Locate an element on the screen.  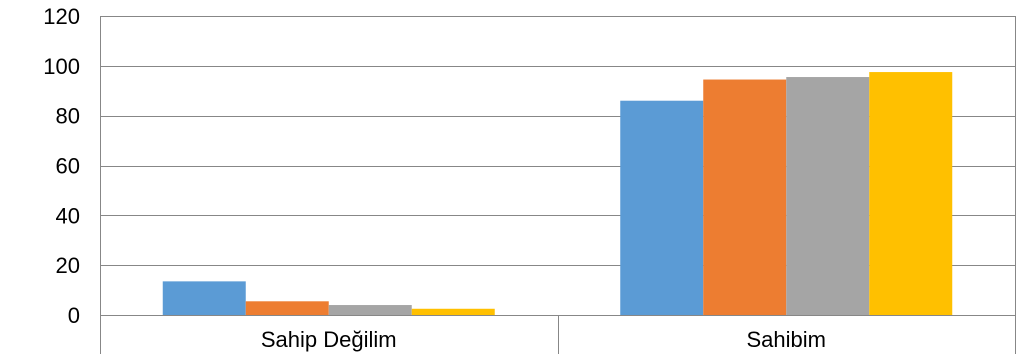
bar-series2-sahip-degilim is located at coordinates (287, 308).